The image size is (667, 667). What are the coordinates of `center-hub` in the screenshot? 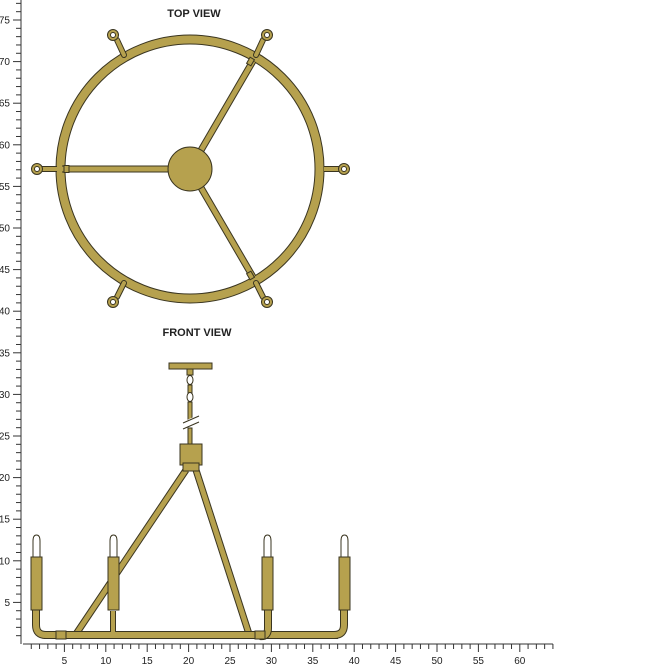 It's located at (190, 169).